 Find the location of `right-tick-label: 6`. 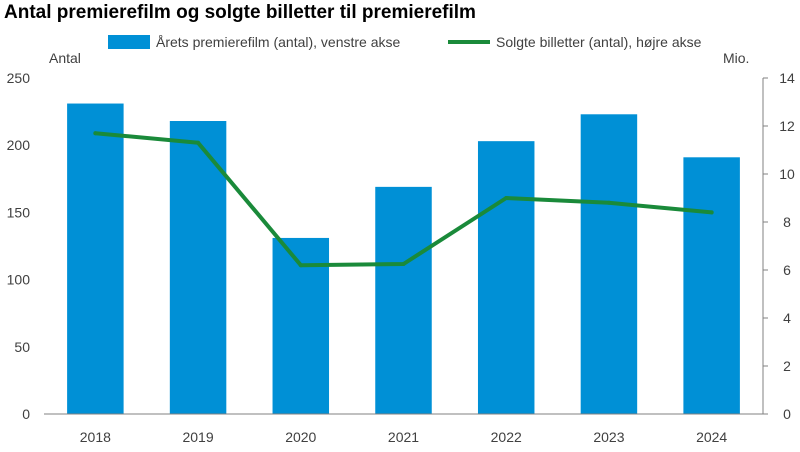

right-tick-label: 6 is located at coordinates (787, 270).